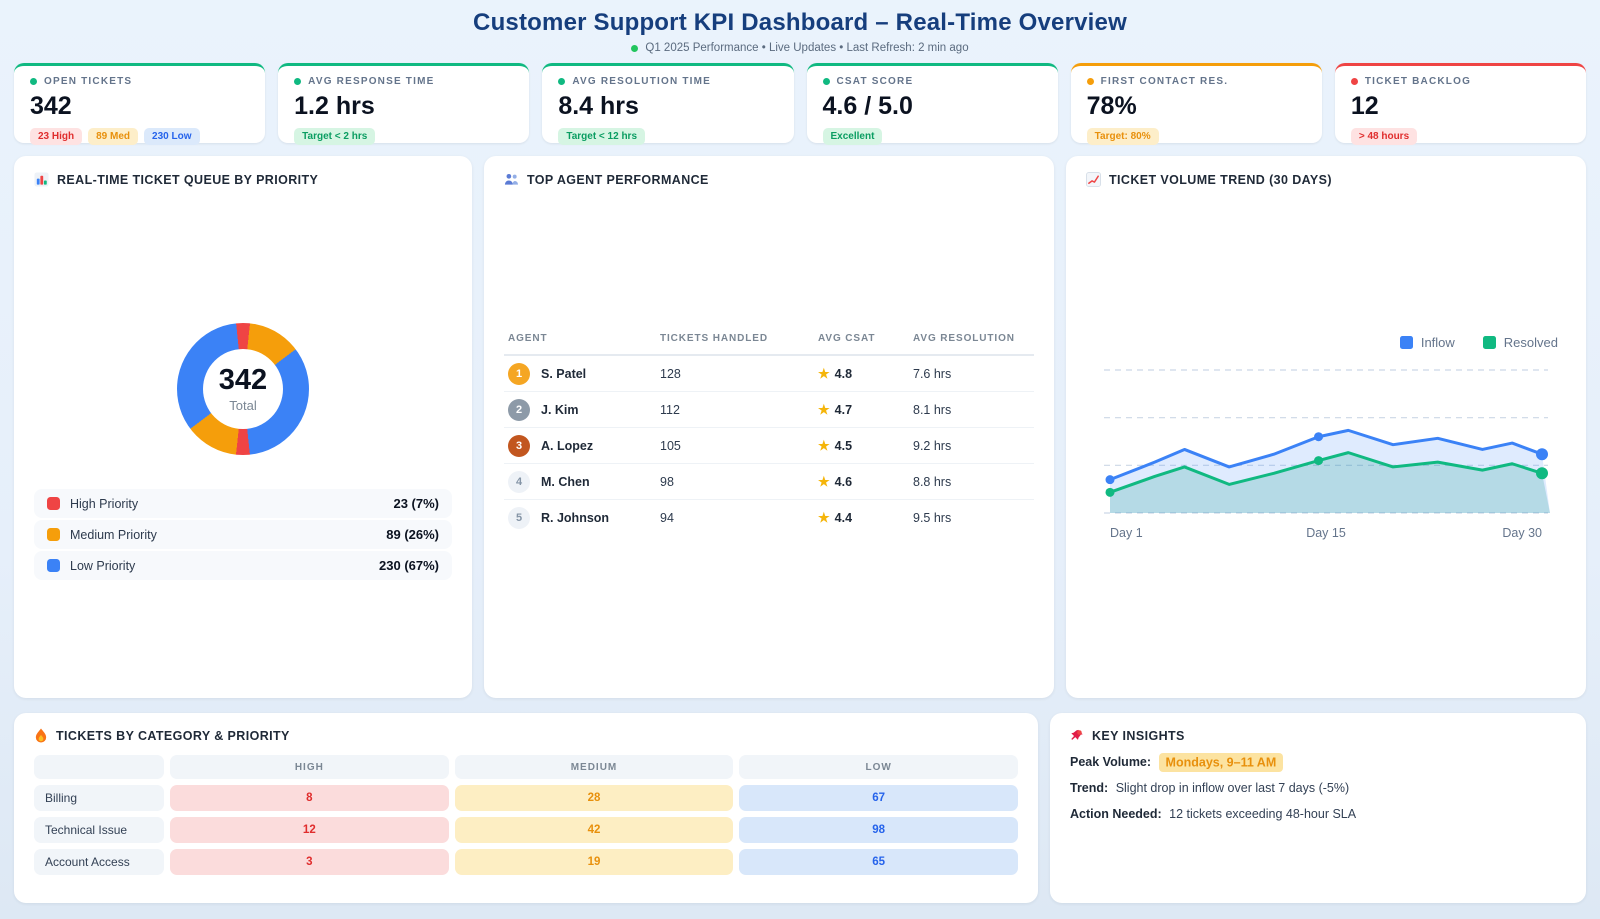 The width and height of the screenshot is (1600, 919). What do you see at coordinates (875, 81) in the screenshot?
I see `kpi-label: CSAT SCORE` at bounding box center [875, 81].